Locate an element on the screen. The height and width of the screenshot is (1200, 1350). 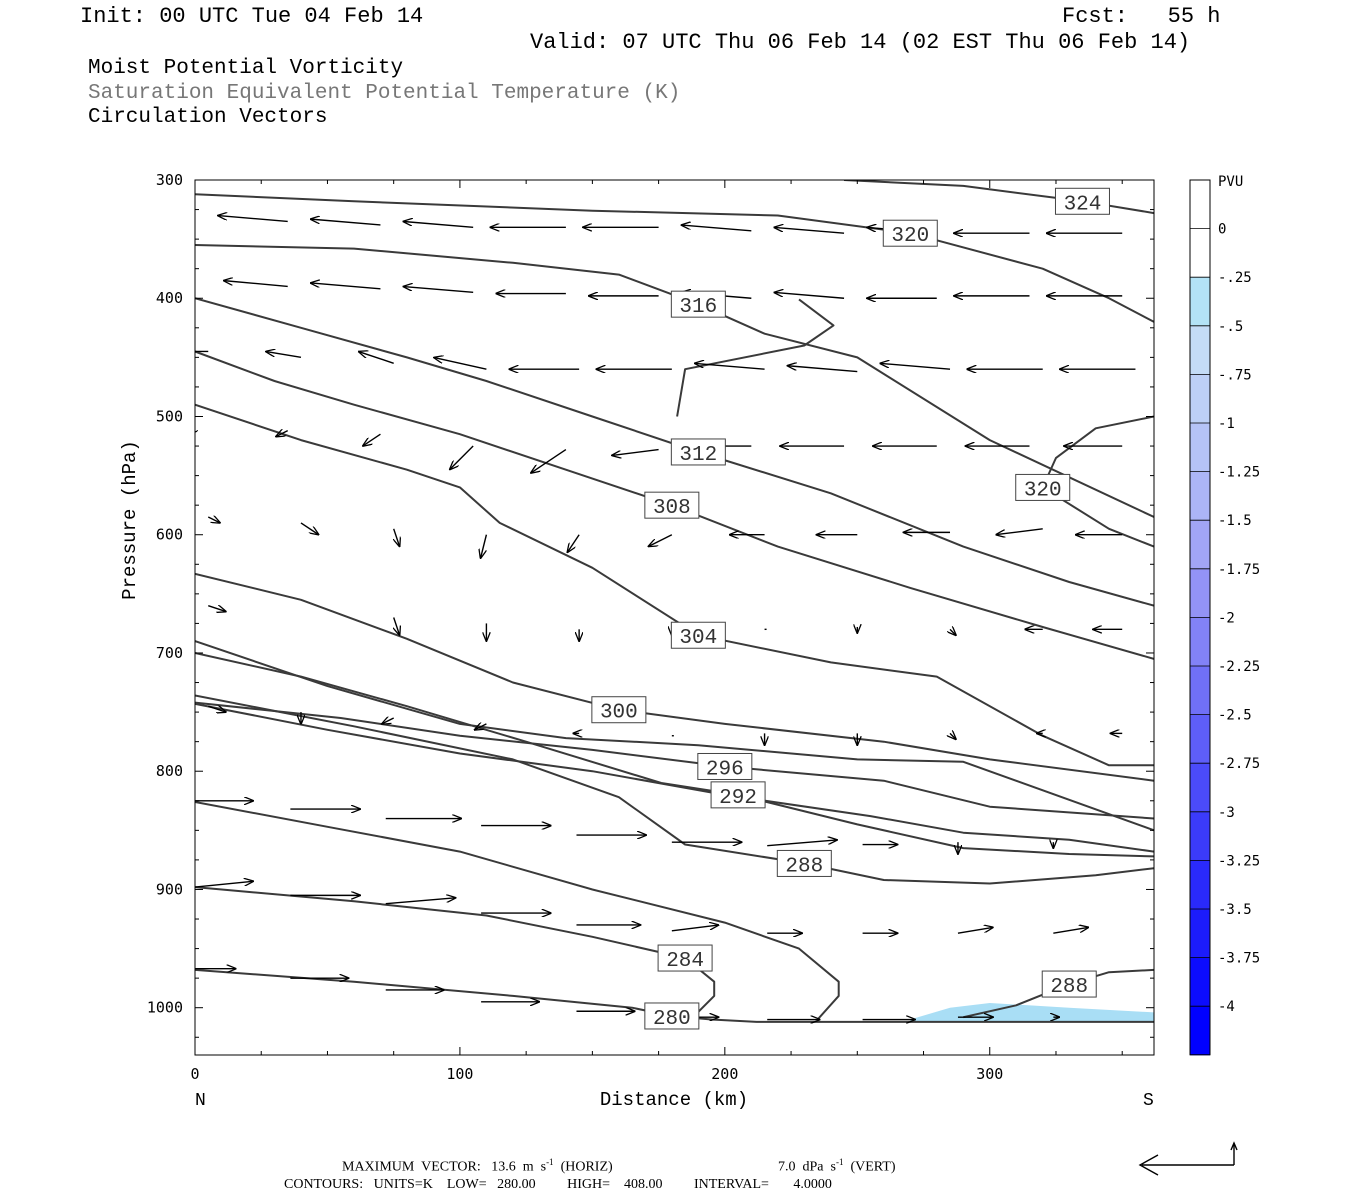
contour-label-320: 320 is located at coordinates (1043, 487).